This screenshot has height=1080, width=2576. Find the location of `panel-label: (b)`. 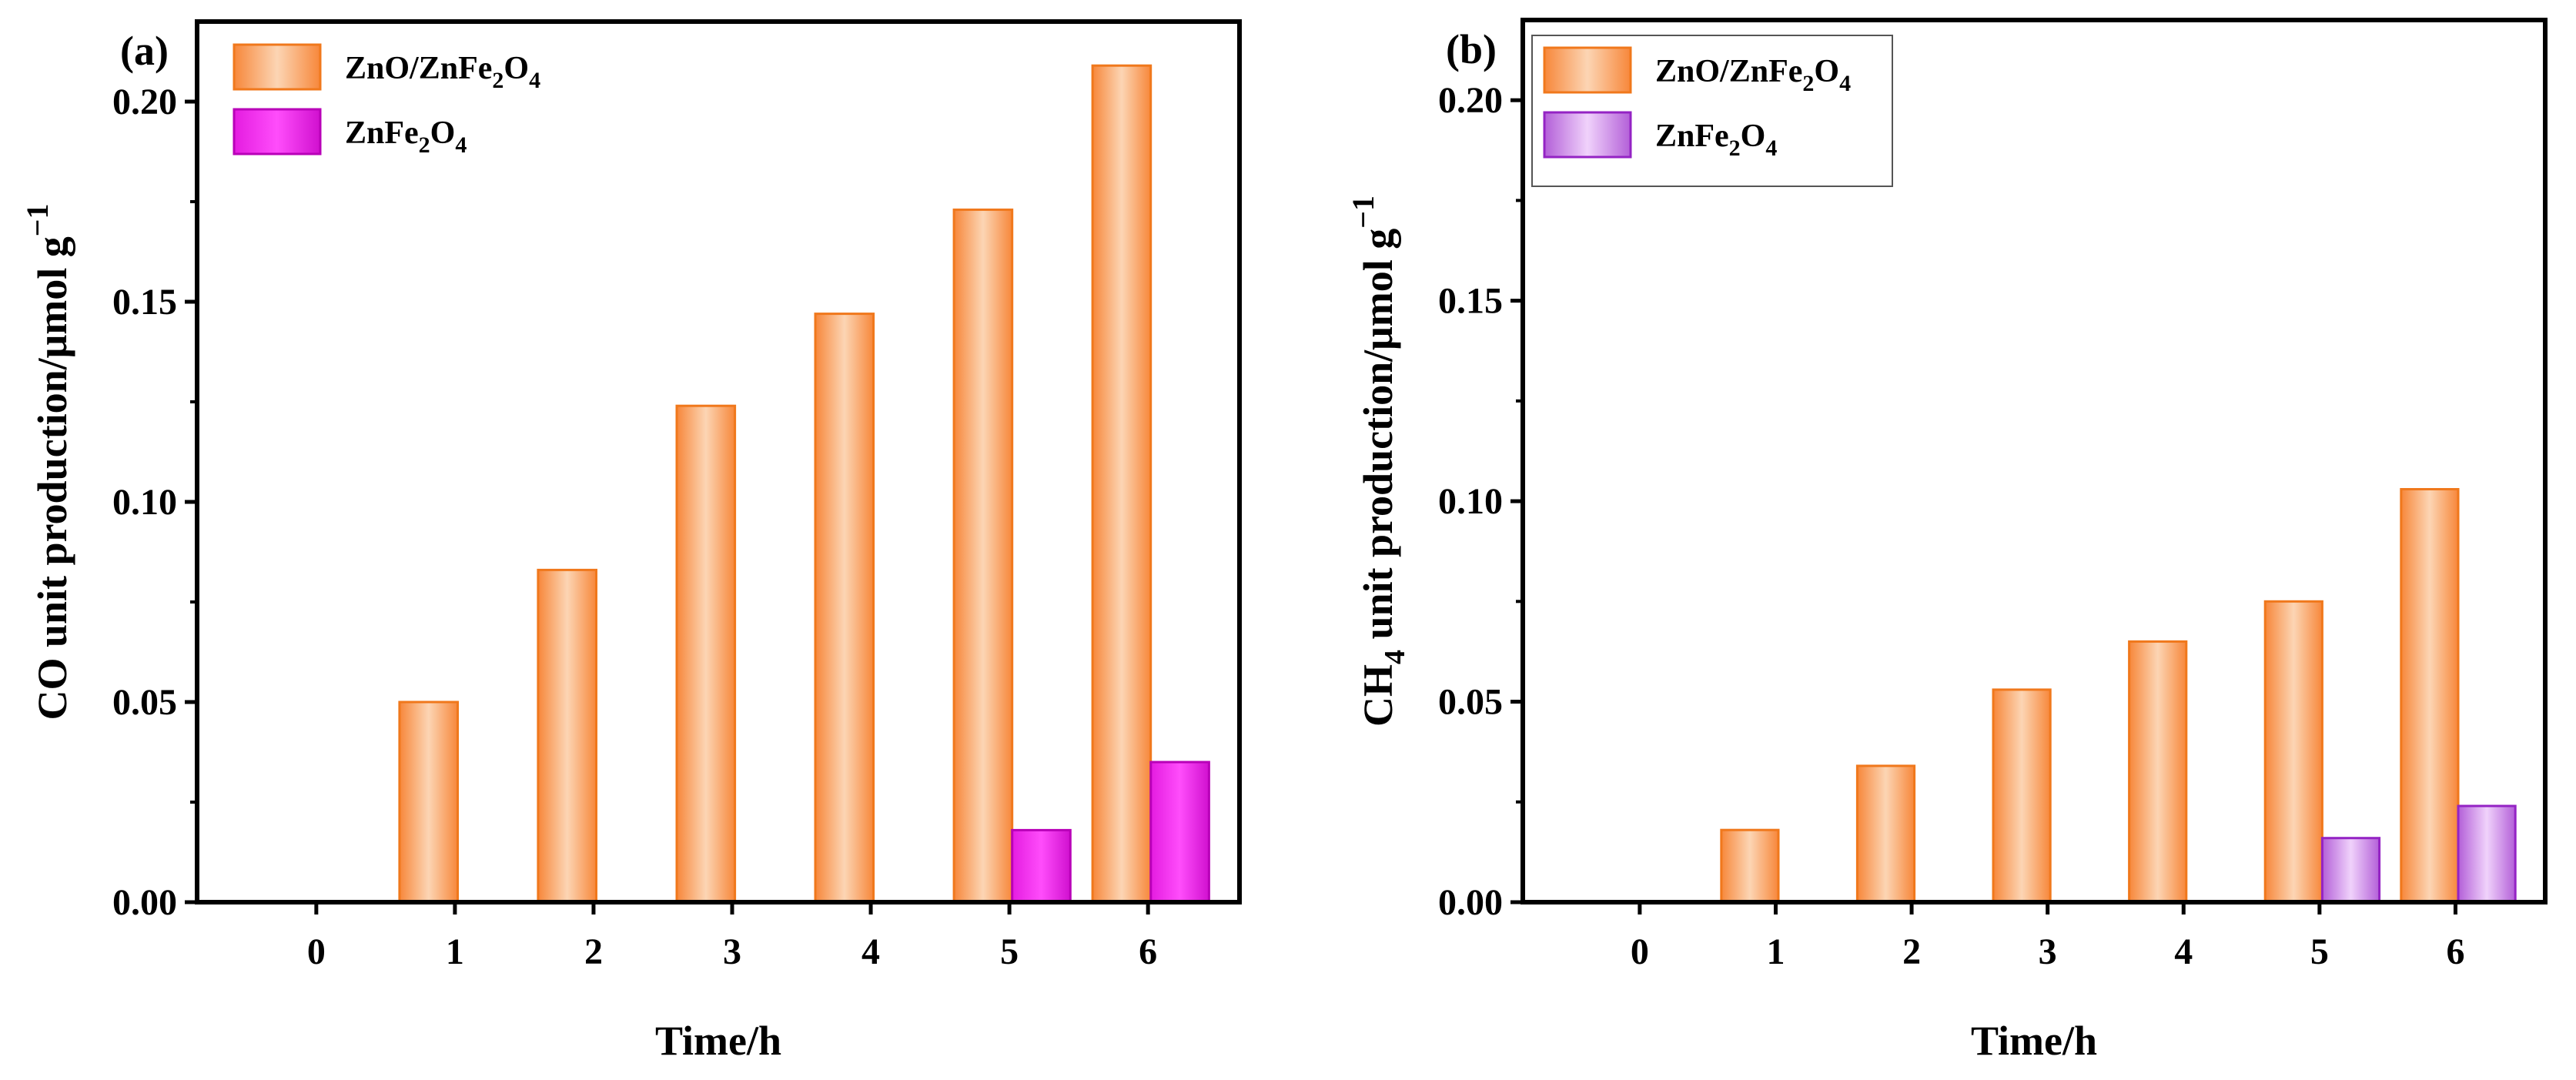

panel-label: (b) is located at coordinates (1471, 49).